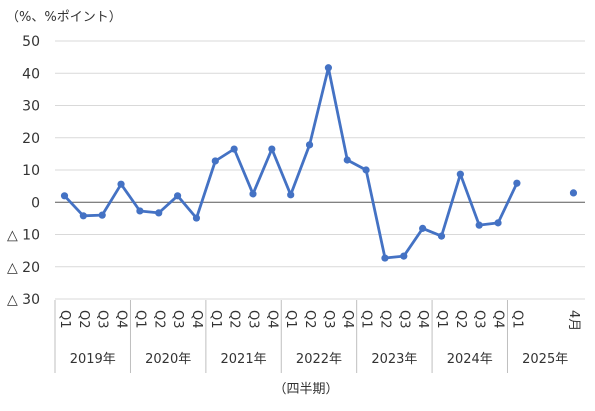  Describe the element at coordinates (31, 42) in the screenshot. I see `y-tick-label: 50` at that location.